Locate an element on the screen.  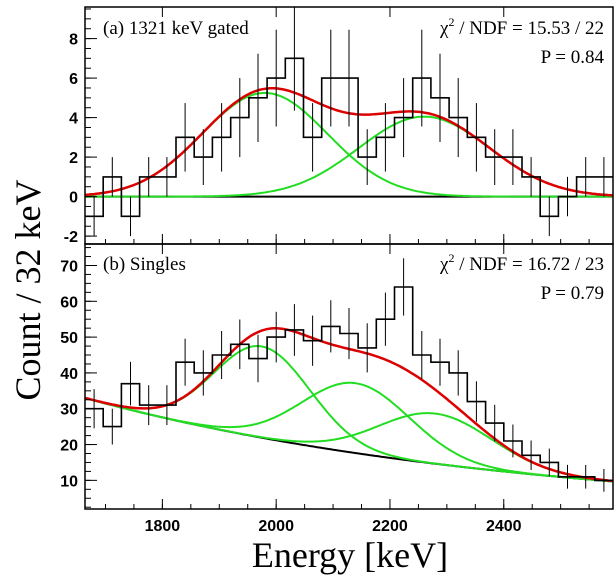
panel-a-title: (a) 1321 keV gated is located at coordinates (176, 28).